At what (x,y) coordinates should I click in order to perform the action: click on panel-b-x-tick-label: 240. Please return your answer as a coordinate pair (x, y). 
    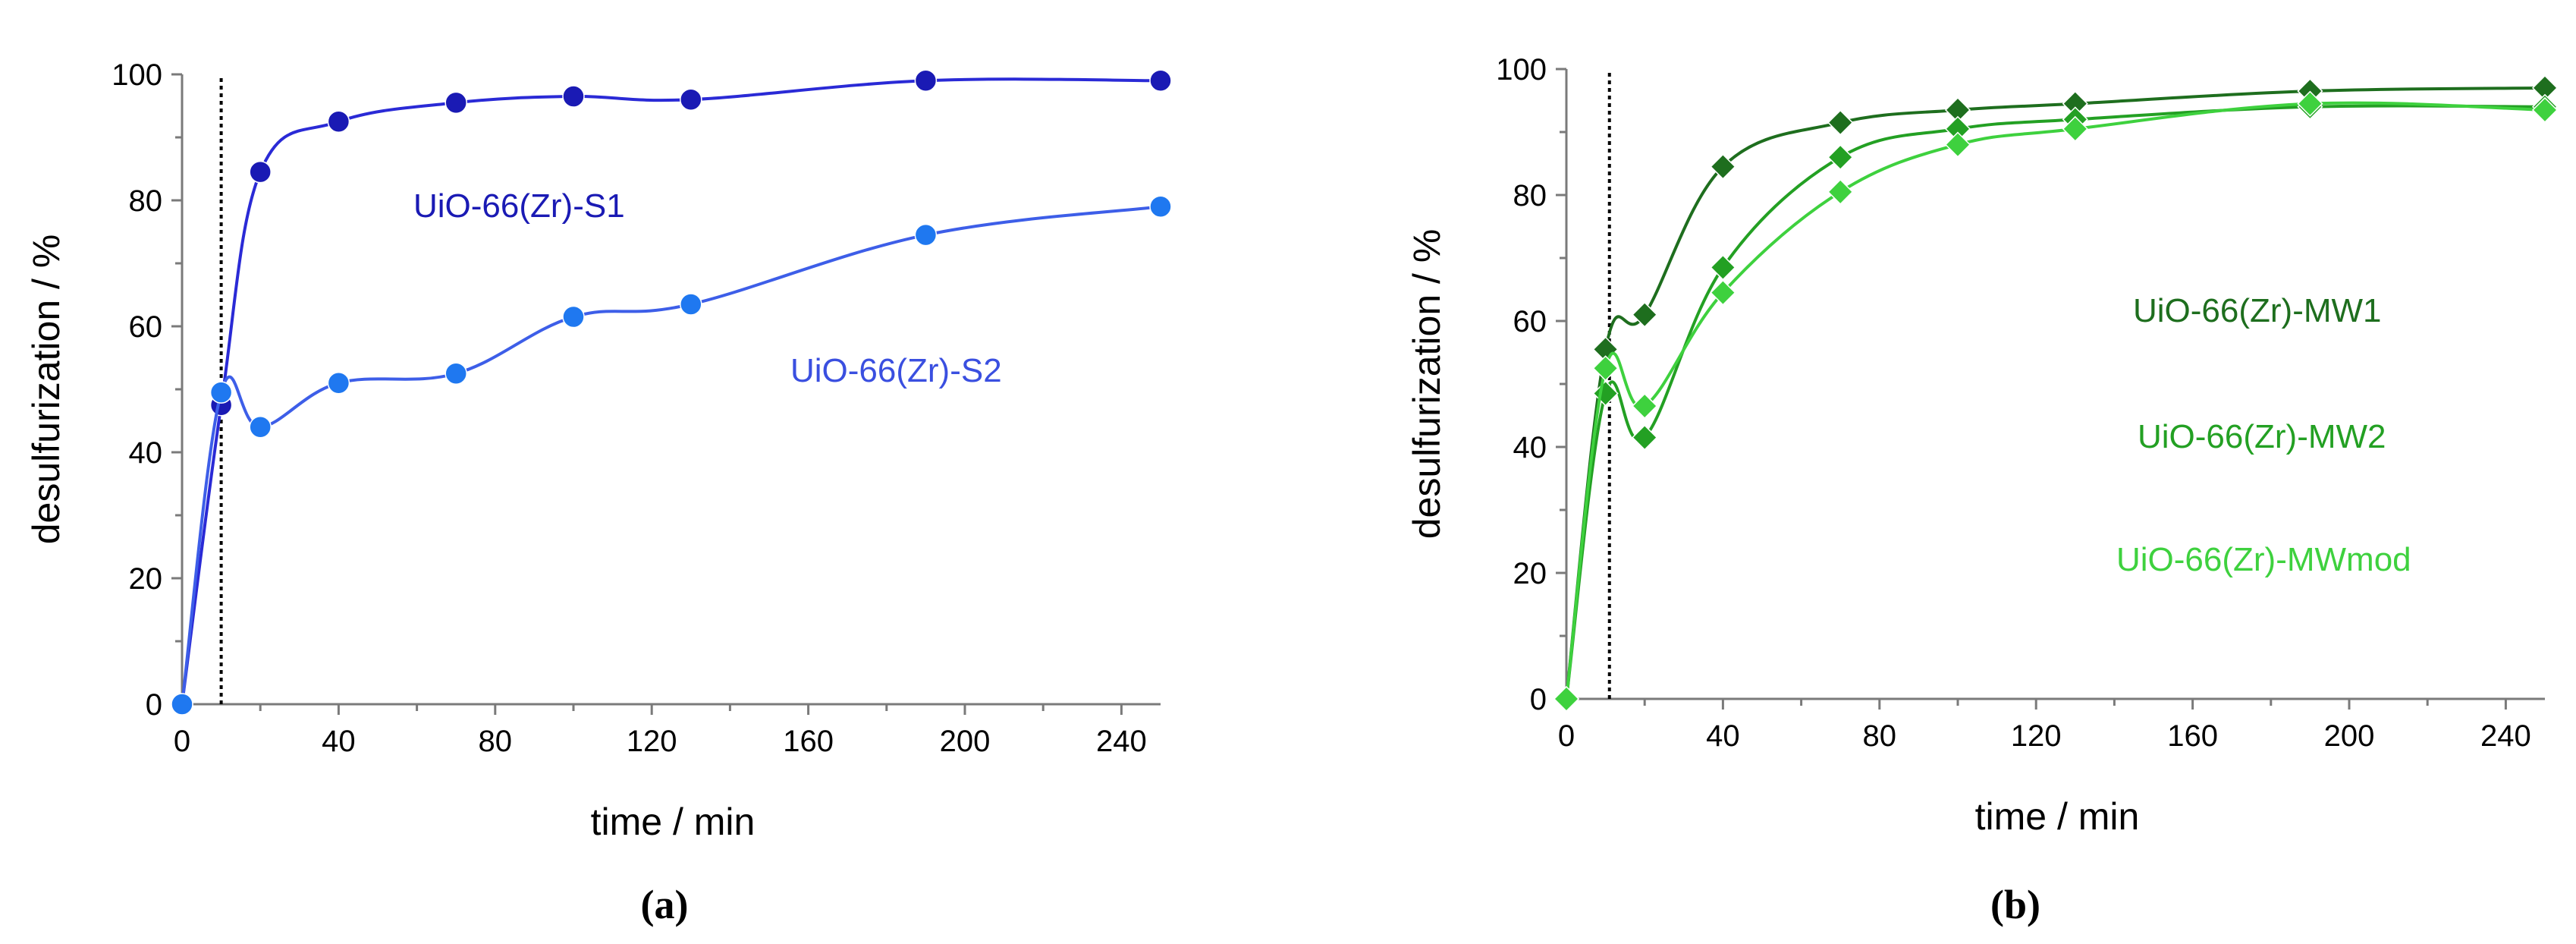
    Looking at the image, I should click on (2505, 736).